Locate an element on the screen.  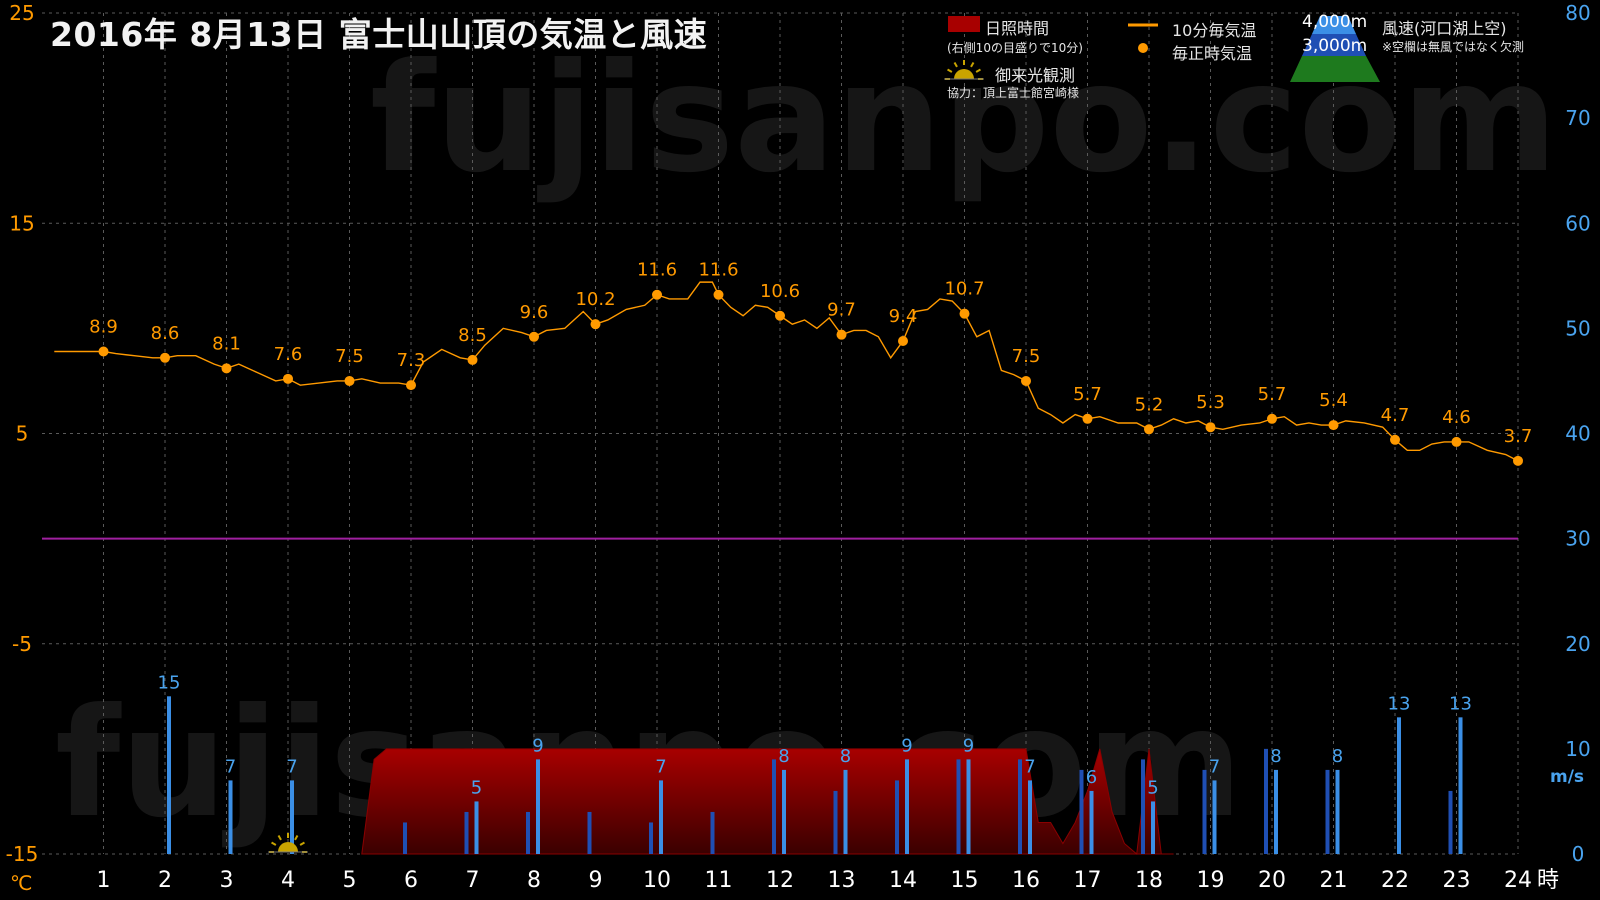
y-right-tick-label: 70 is located at coordinates (1577, 118).